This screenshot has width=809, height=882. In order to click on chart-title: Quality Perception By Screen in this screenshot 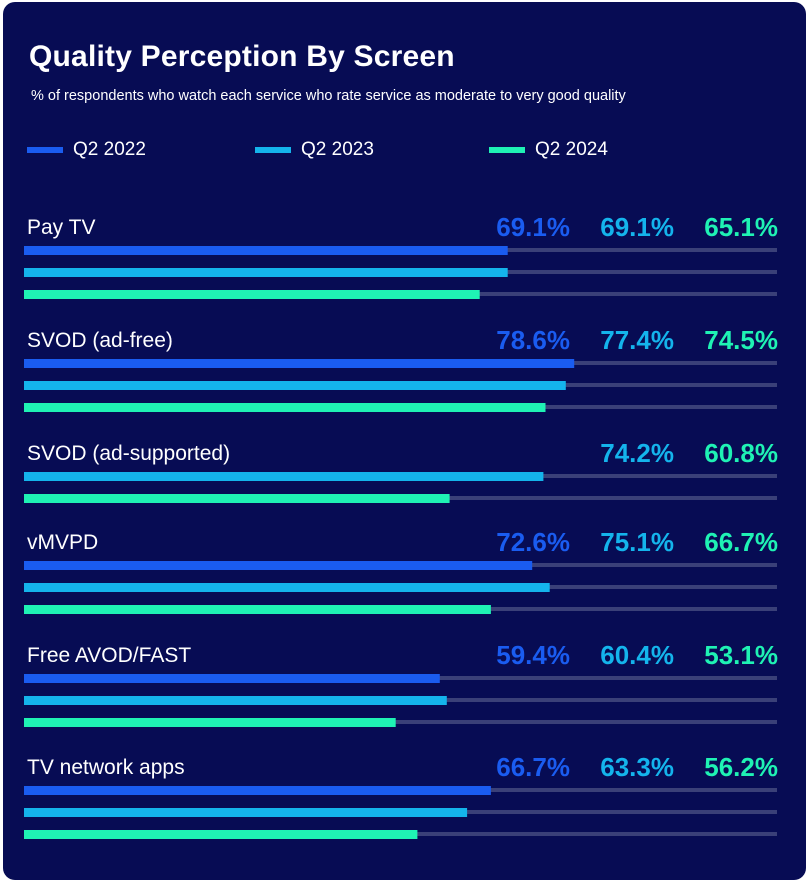, I will do `click(242, 56)`.